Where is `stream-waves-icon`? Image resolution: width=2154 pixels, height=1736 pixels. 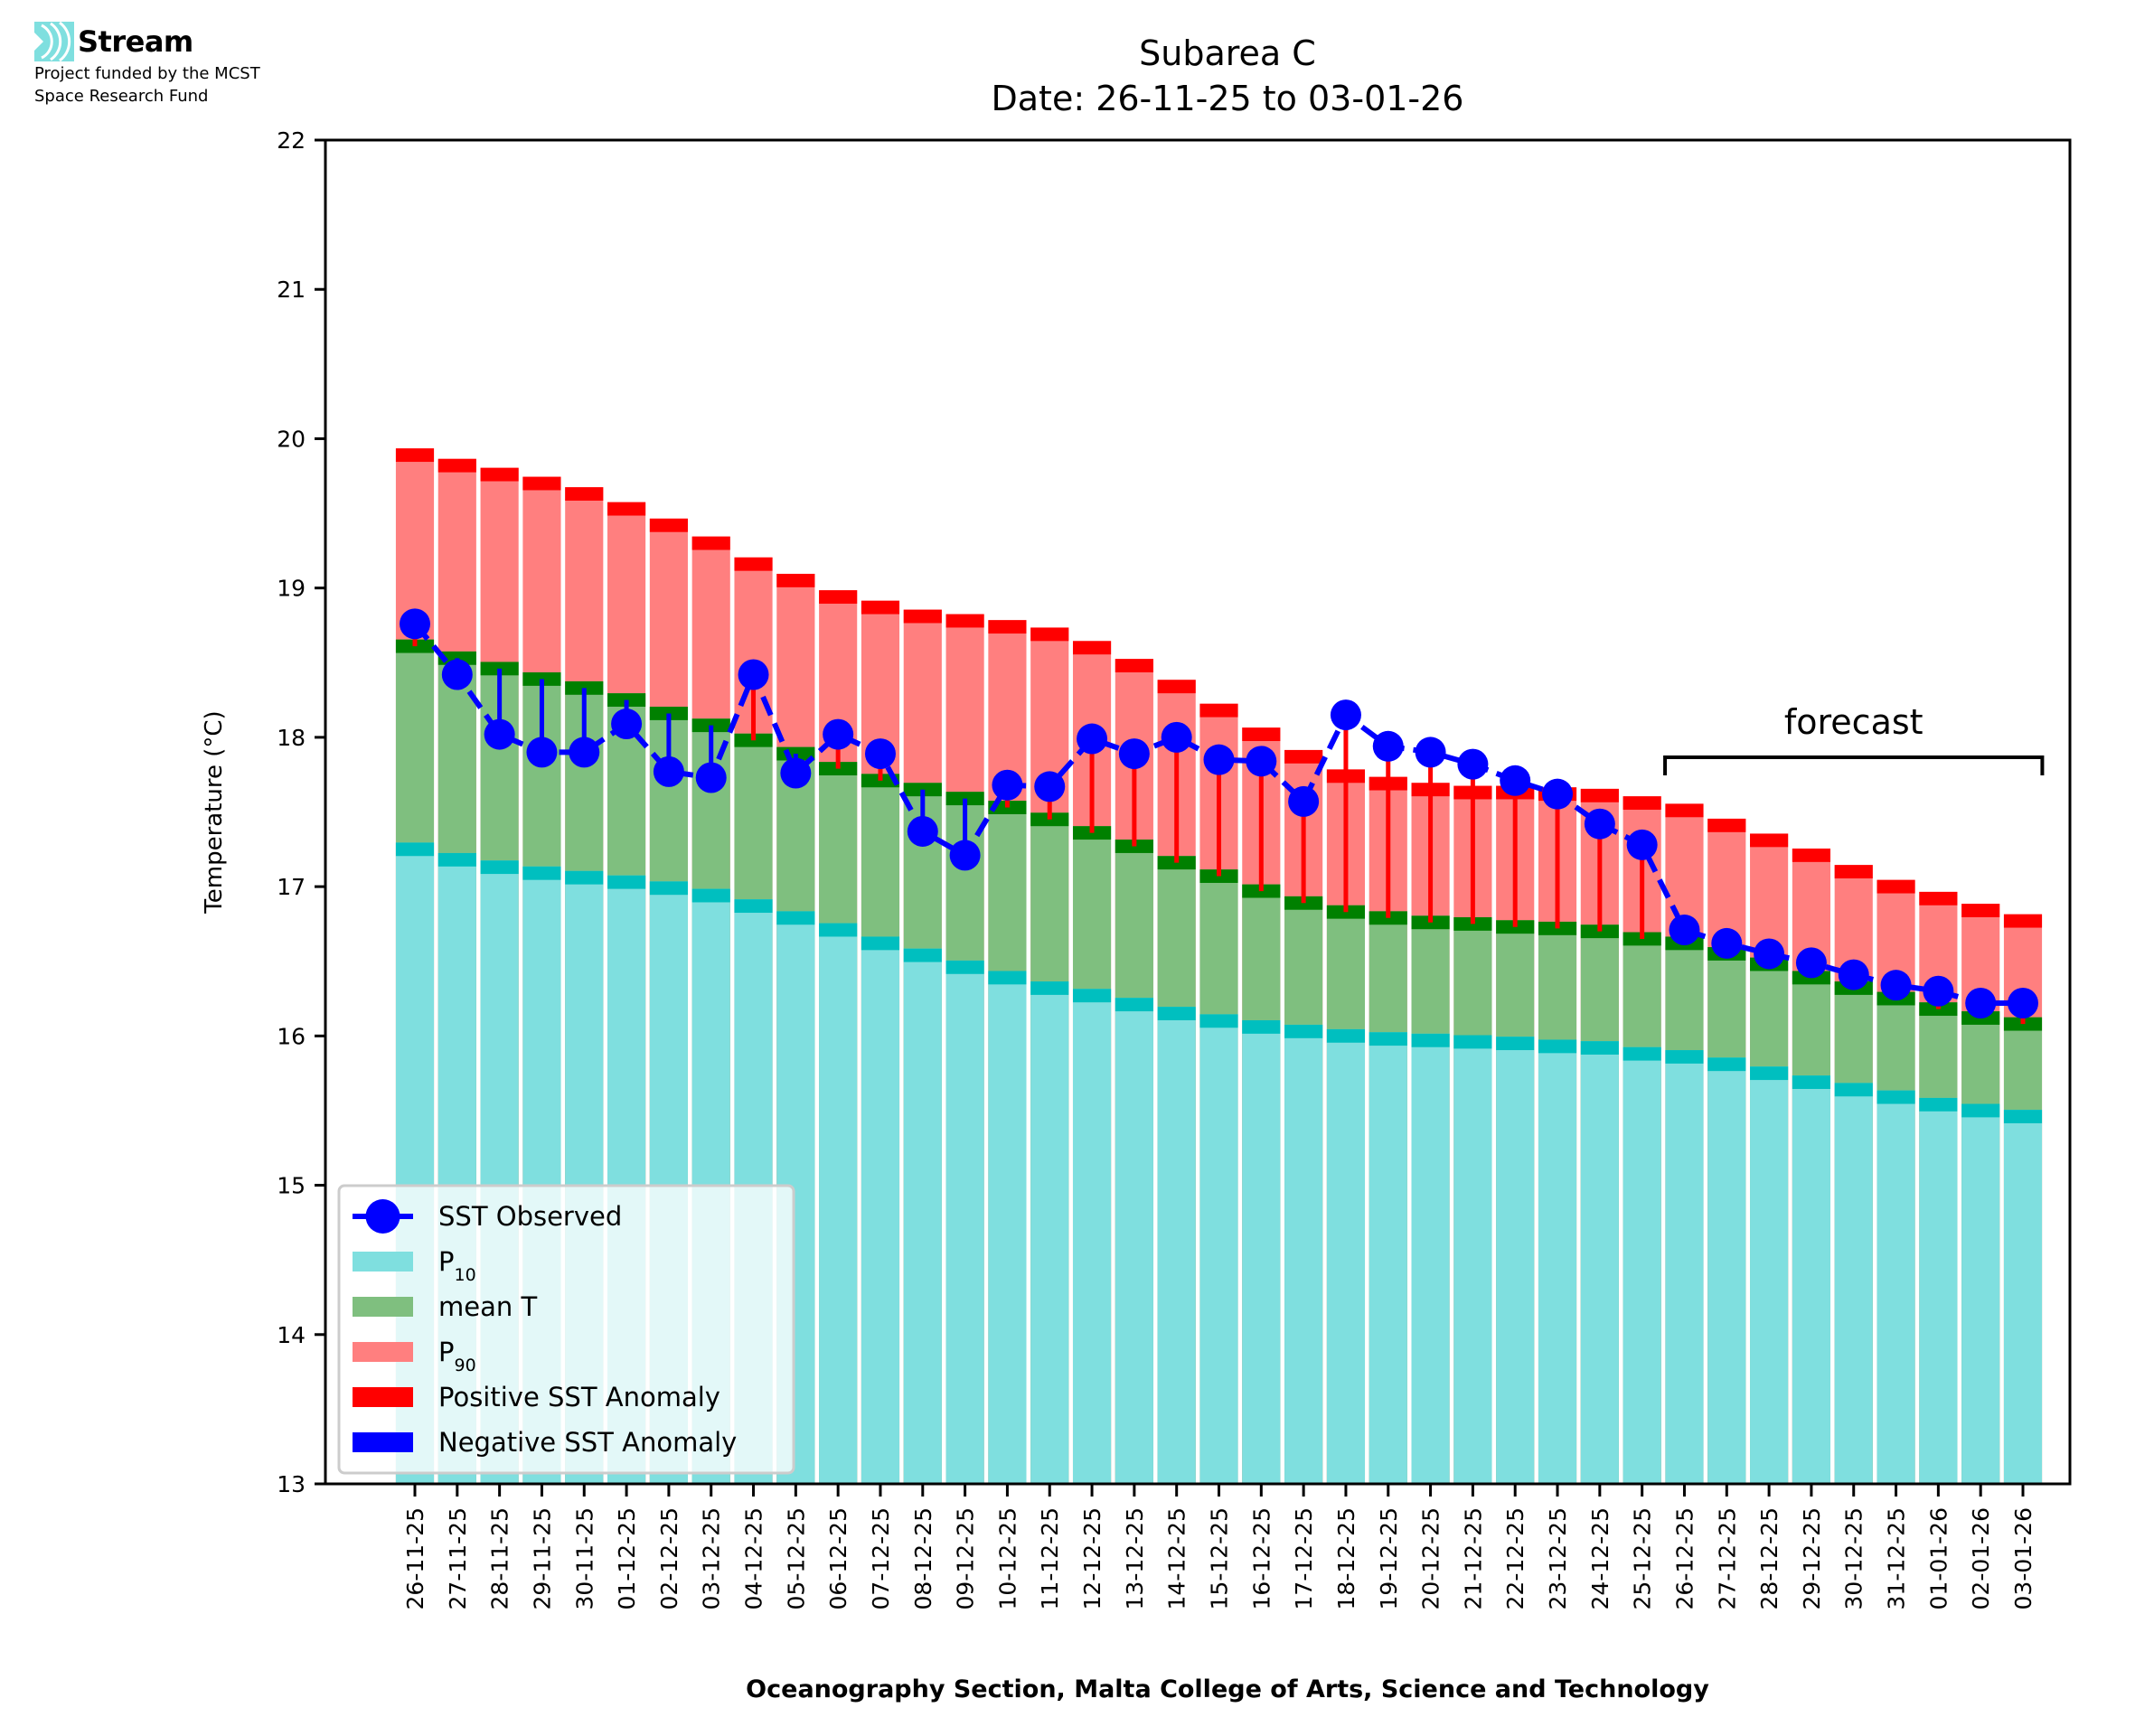 stream-waves-icon is located at coordinates (54, 41).